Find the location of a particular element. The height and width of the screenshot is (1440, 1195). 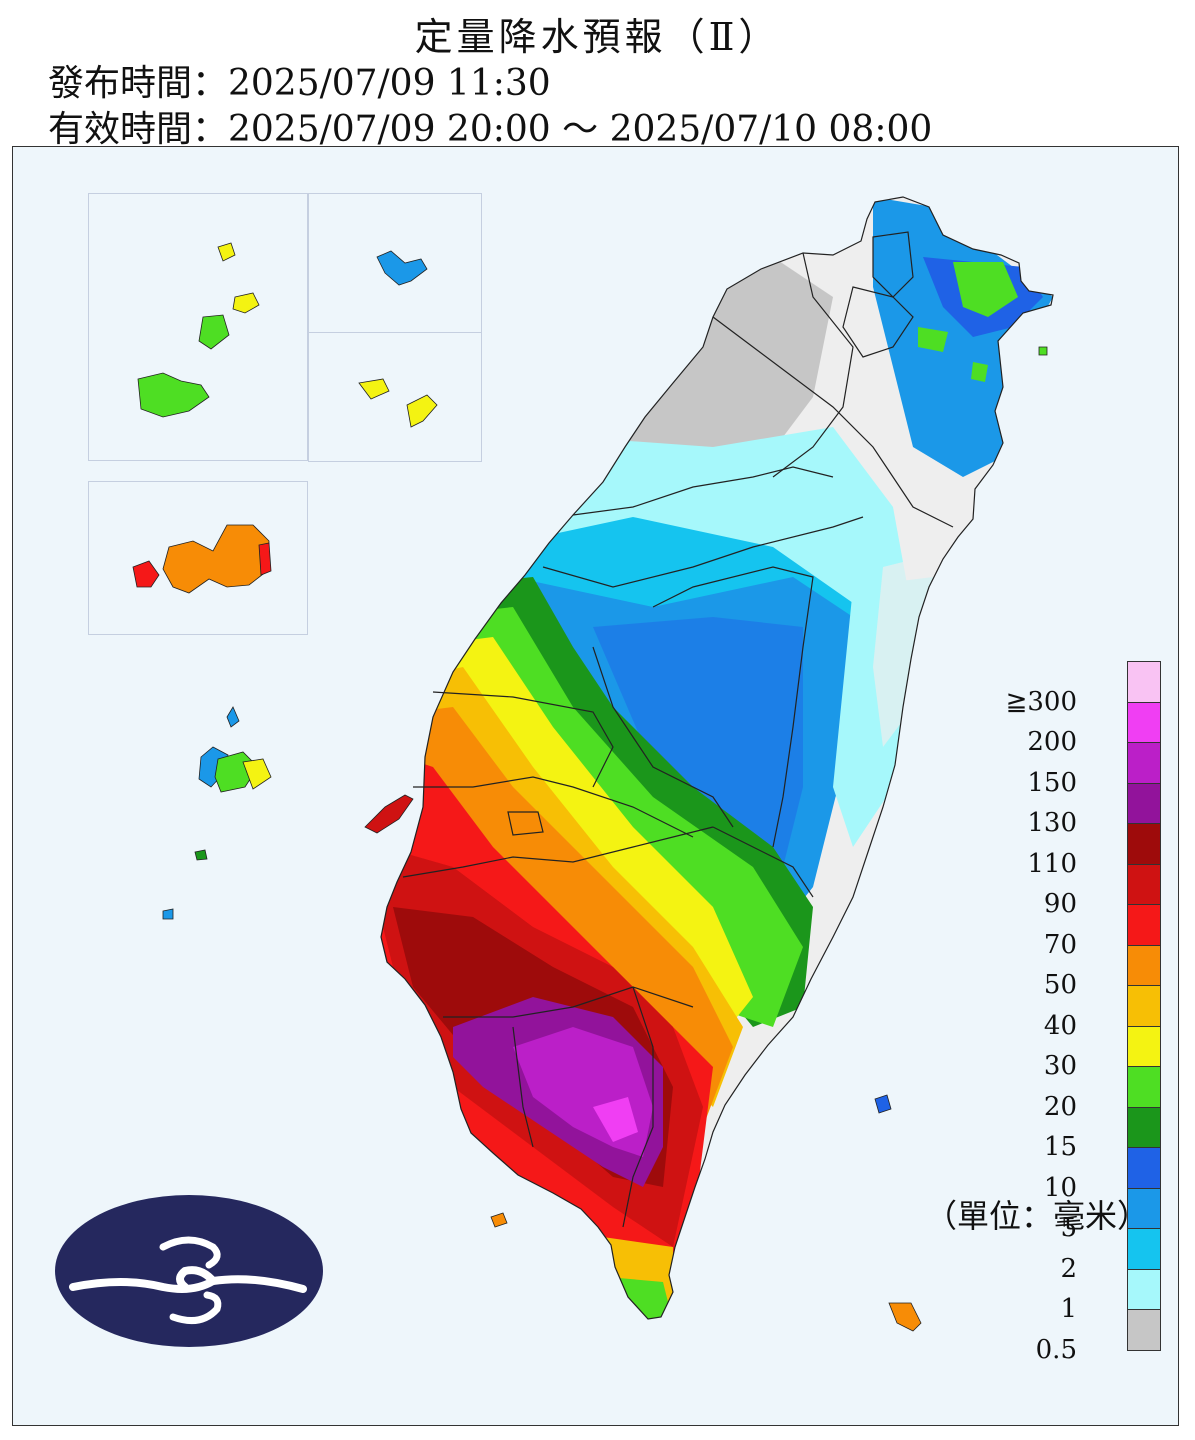

legend-label: 70 is located at coordinates (1060, 944).